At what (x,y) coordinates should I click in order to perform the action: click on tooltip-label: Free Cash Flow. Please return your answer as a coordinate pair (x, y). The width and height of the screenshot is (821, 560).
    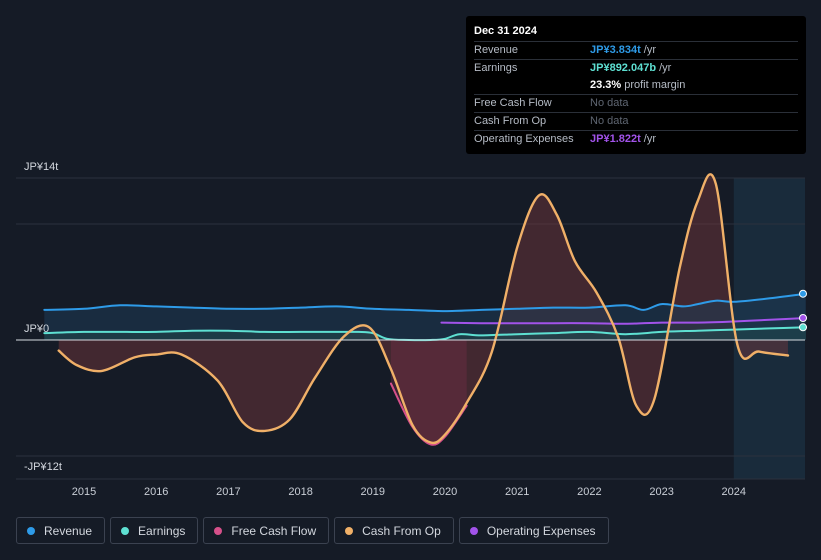
    Looking at the image, I should click on (513, 103).